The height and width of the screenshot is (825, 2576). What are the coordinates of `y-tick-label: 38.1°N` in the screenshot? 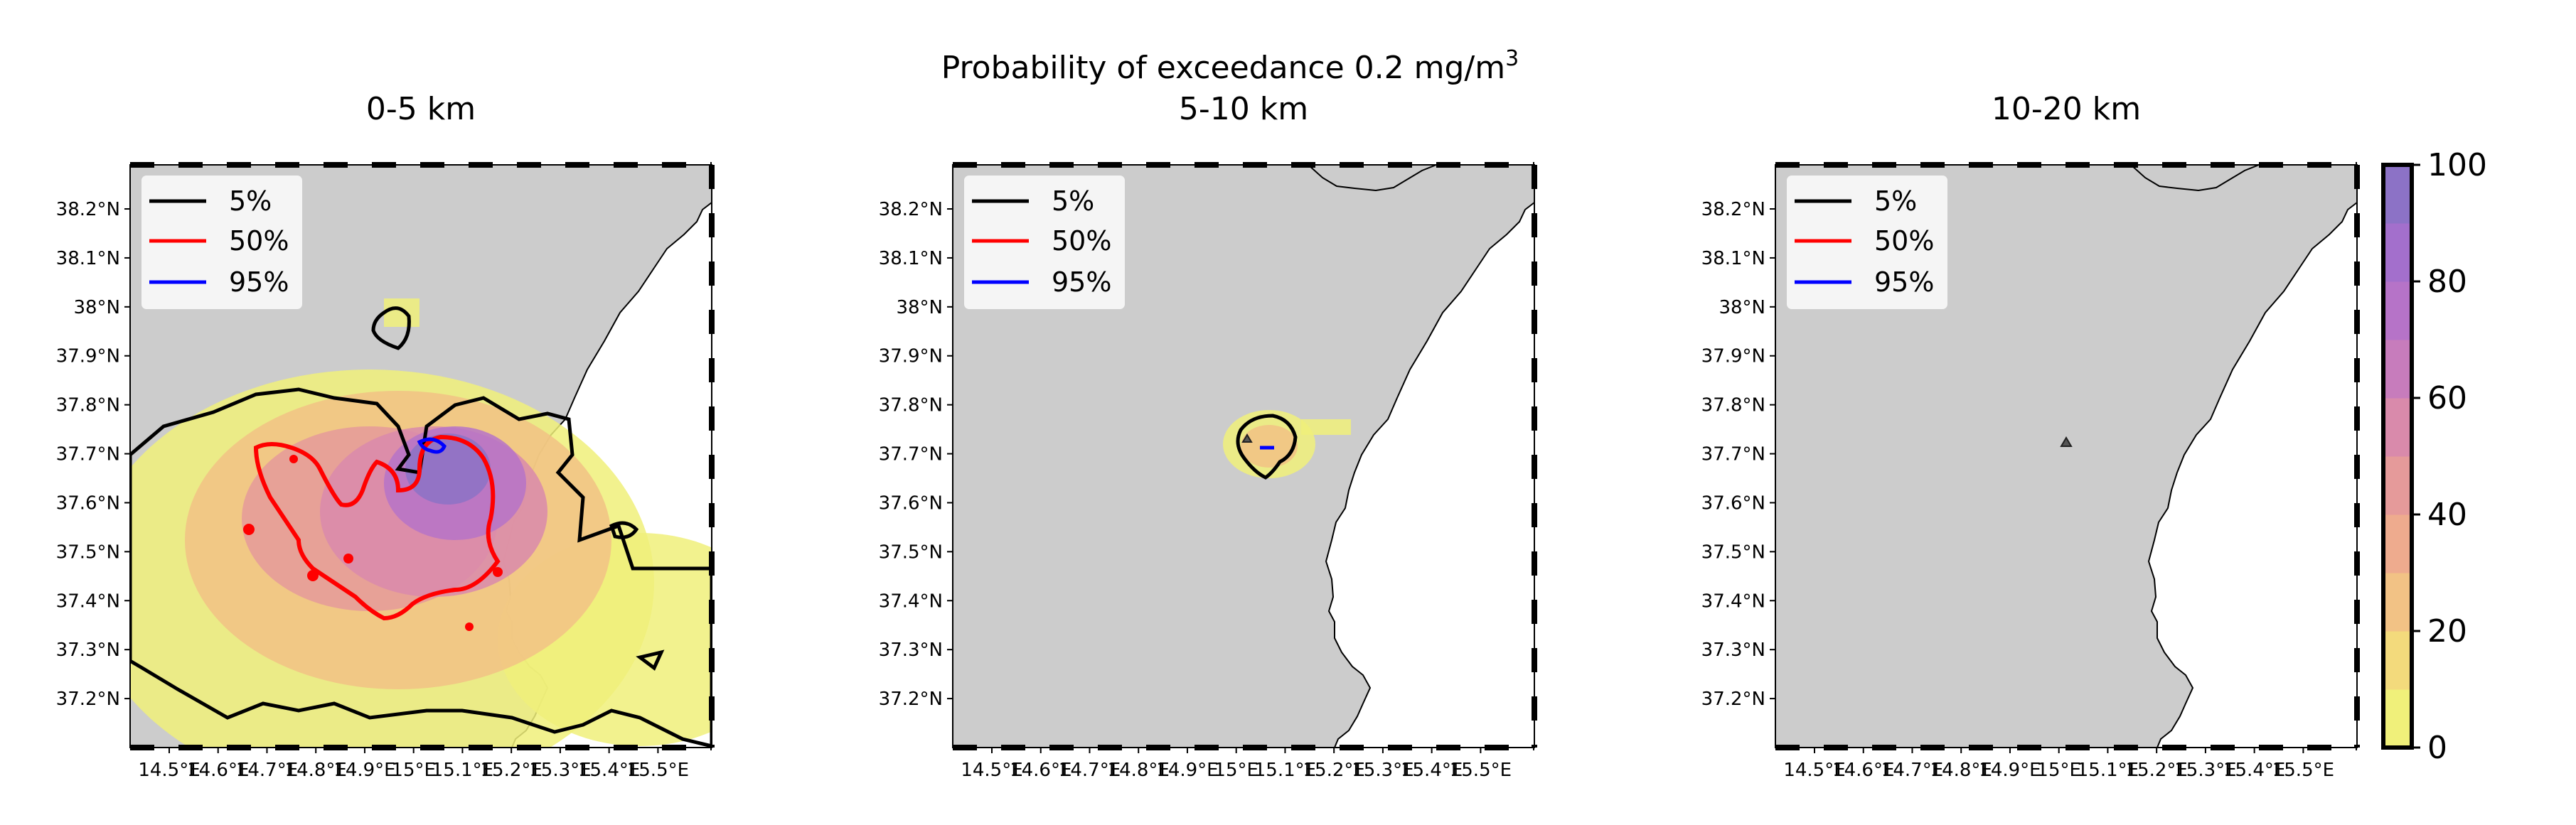 It's located at (911, 258).